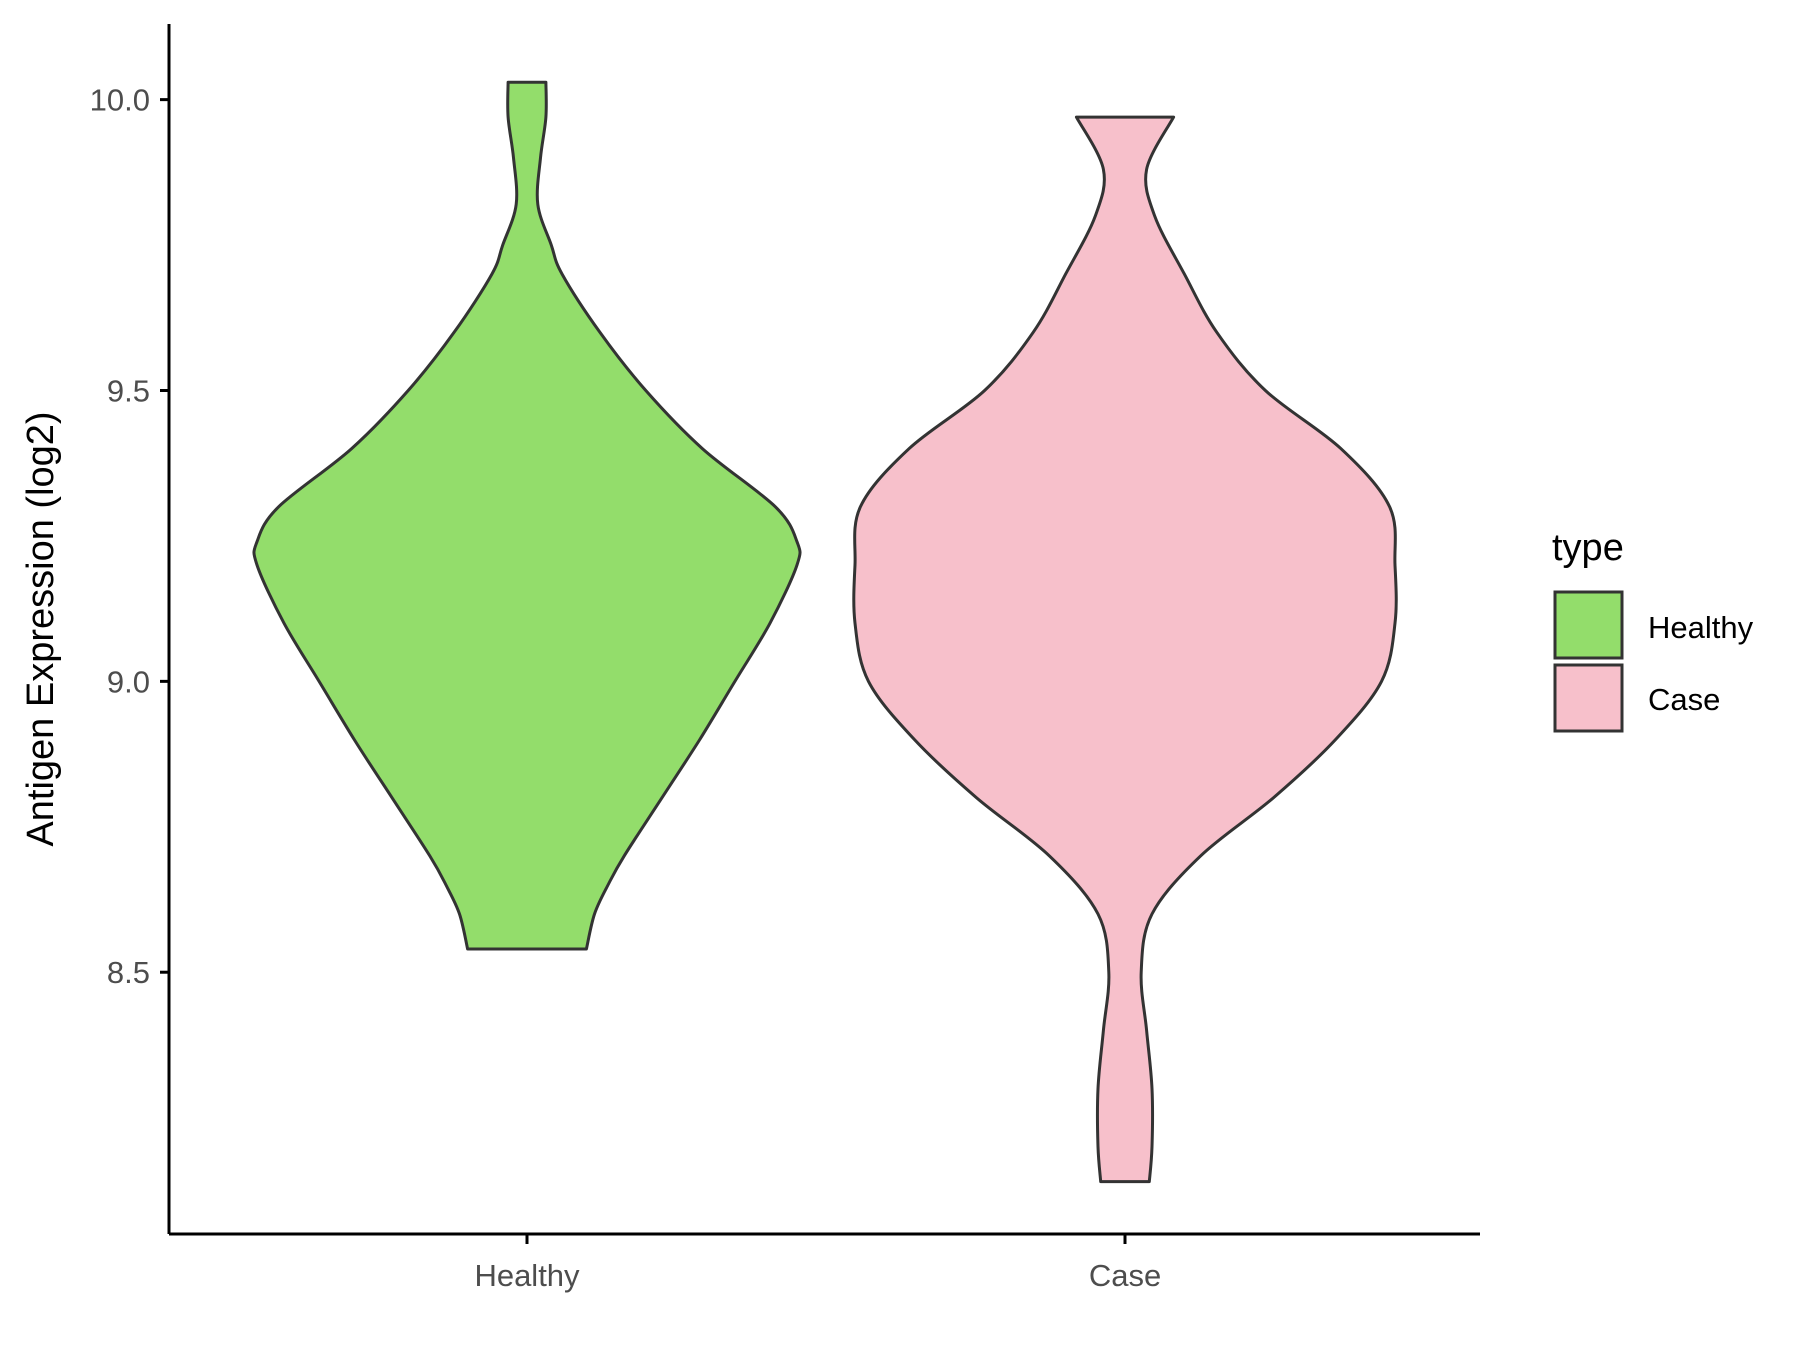  I want to click on legend-swatch-case, so click(1588, 698).